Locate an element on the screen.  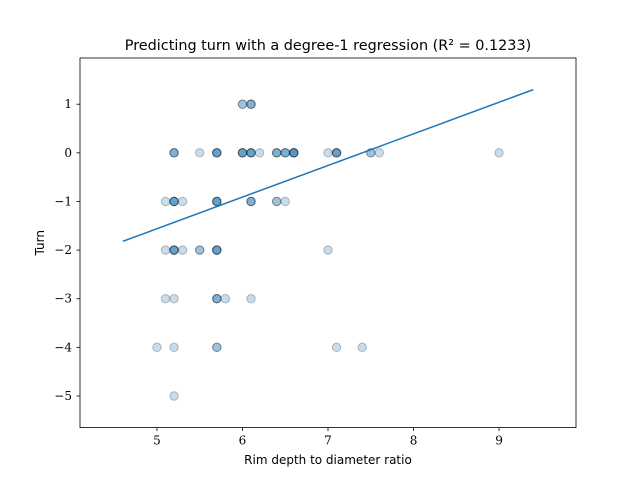
y-axis: 1 0 −1 −2 −3 −4 −5 is located at coordinates (67, 250).